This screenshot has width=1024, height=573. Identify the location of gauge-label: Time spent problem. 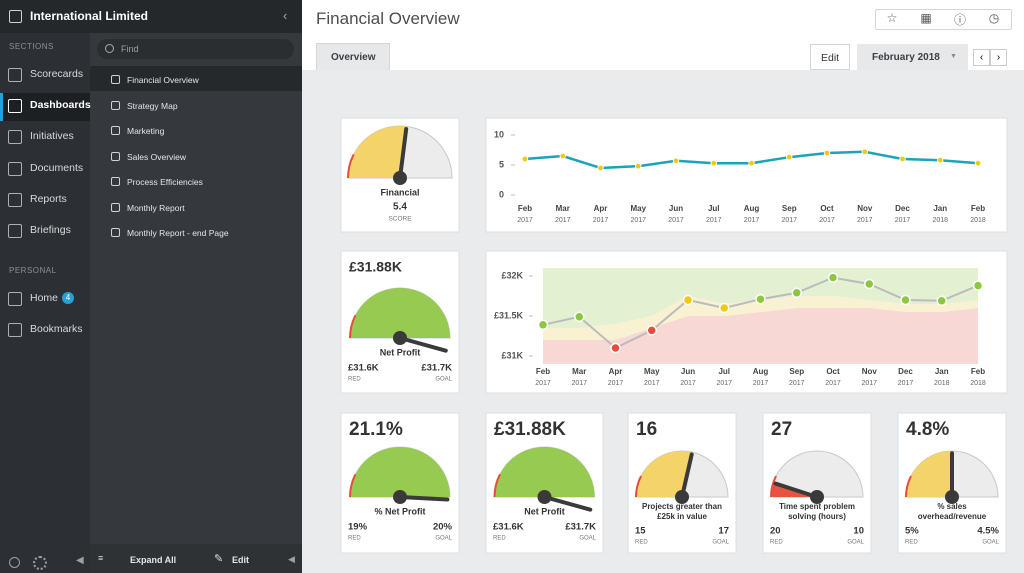
(817, 506).